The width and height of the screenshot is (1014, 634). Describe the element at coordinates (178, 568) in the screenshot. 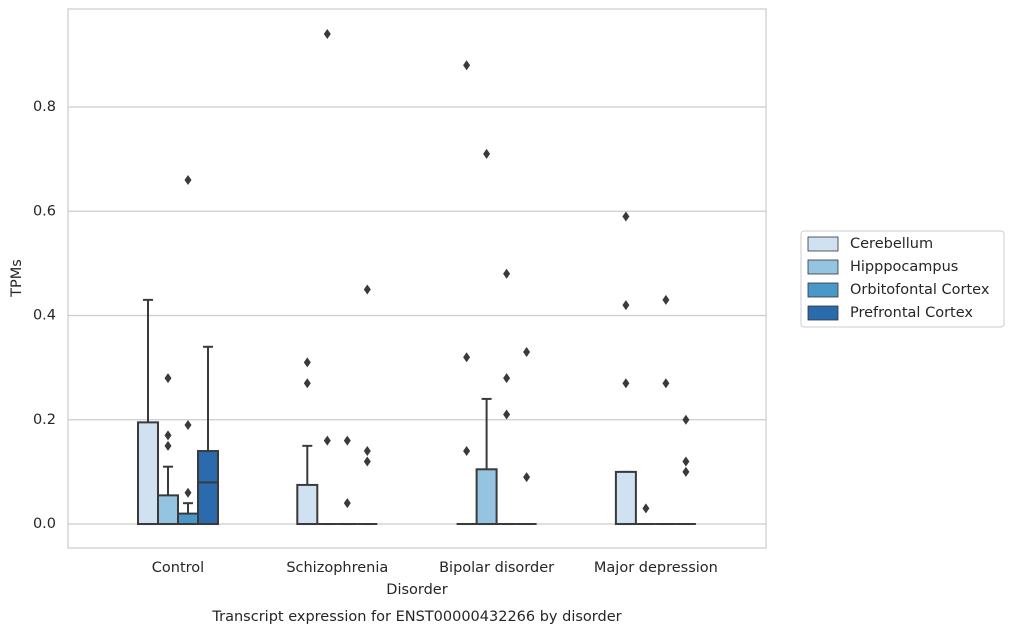

I see `x-tick-label: Control` at that location.